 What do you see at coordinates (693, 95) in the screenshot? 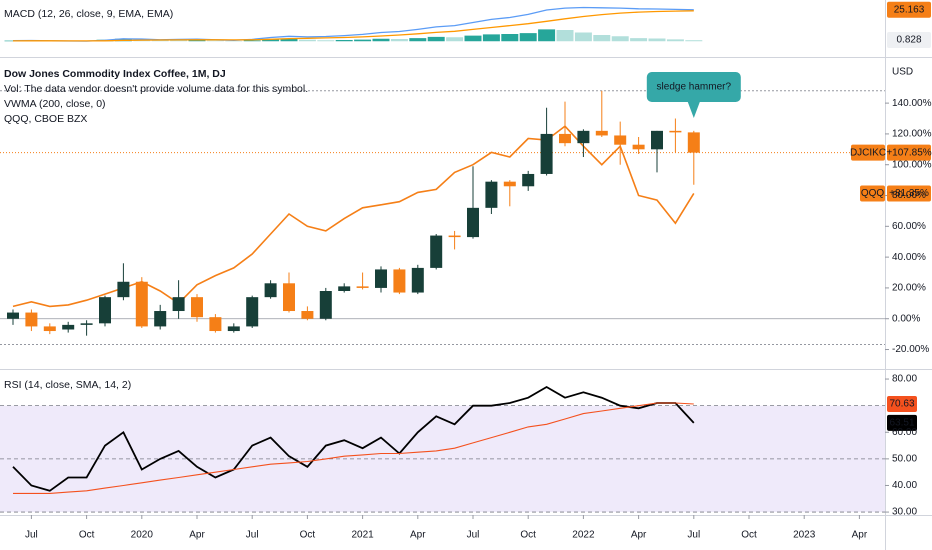
I see `annotation-bubble` at bounding box center [693, 95].